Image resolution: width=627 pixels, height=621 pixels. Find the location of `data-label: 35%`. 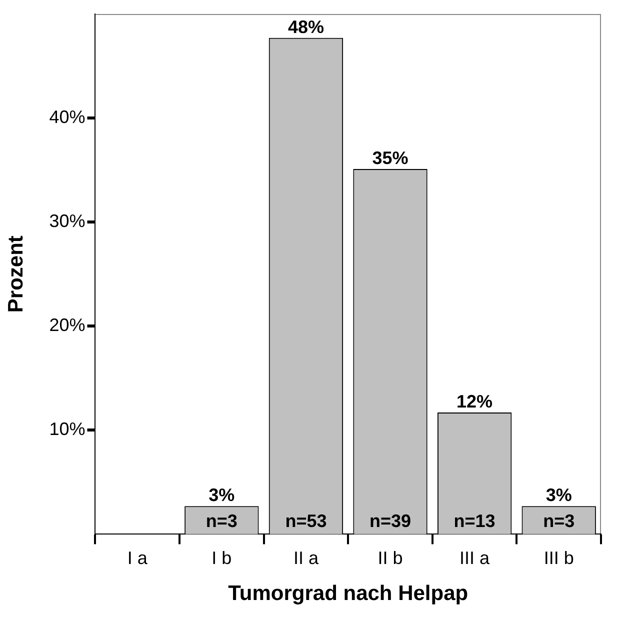

data-label: 35% is located at coordinates (390, 158).